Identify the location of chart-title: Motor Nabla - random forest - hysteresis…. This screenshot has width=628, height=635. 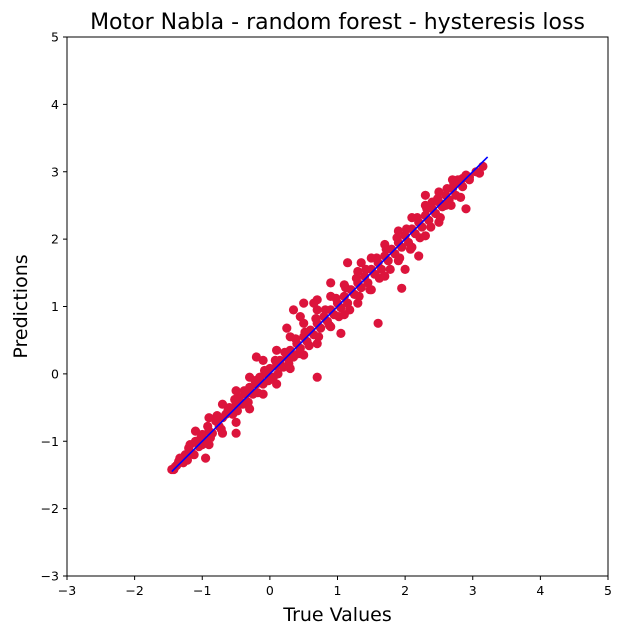
(337, 22).